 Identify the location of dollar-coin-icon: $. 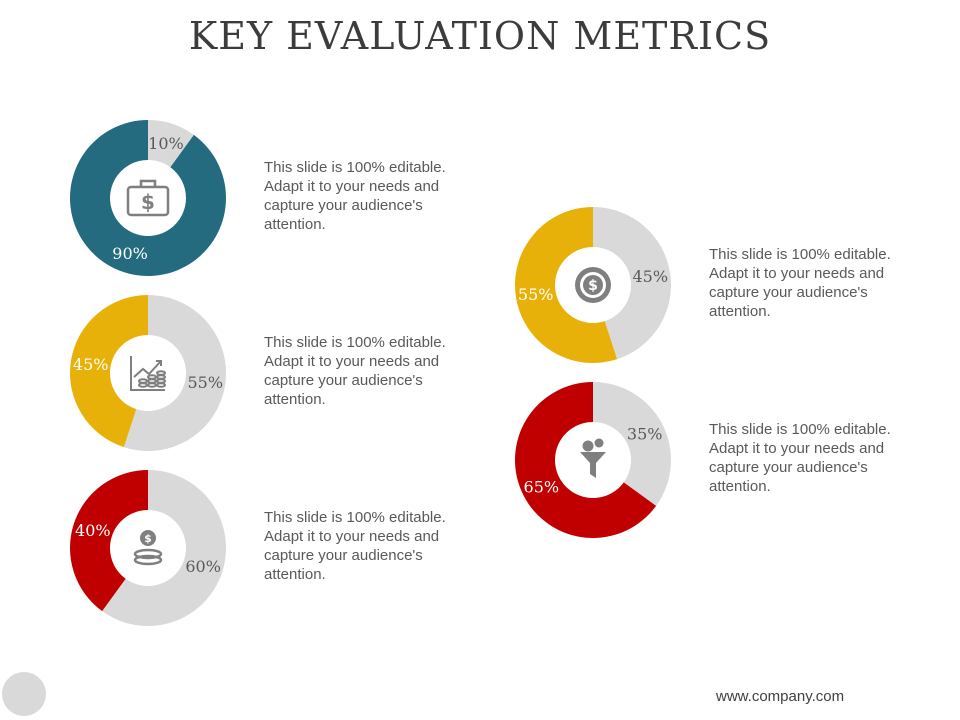
(593, 285).